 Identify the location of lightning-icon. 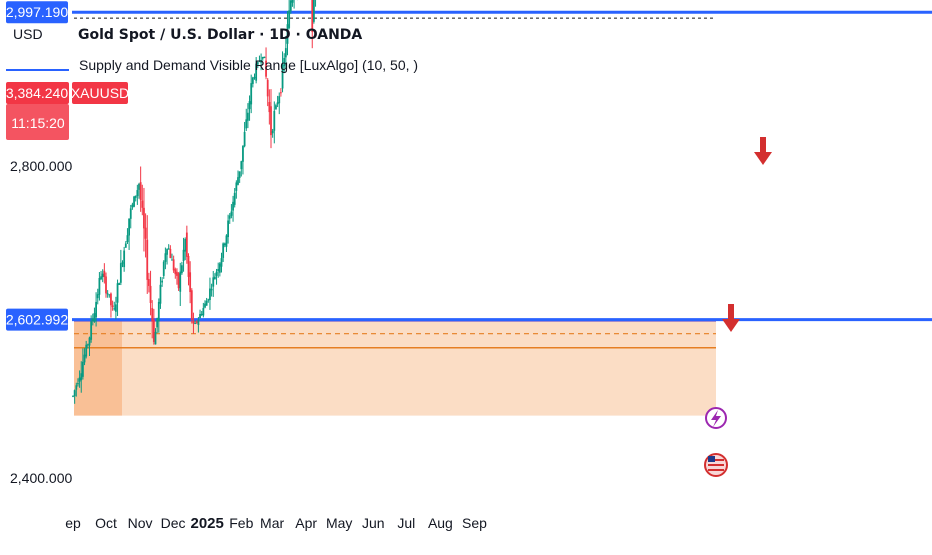
(716, 418).